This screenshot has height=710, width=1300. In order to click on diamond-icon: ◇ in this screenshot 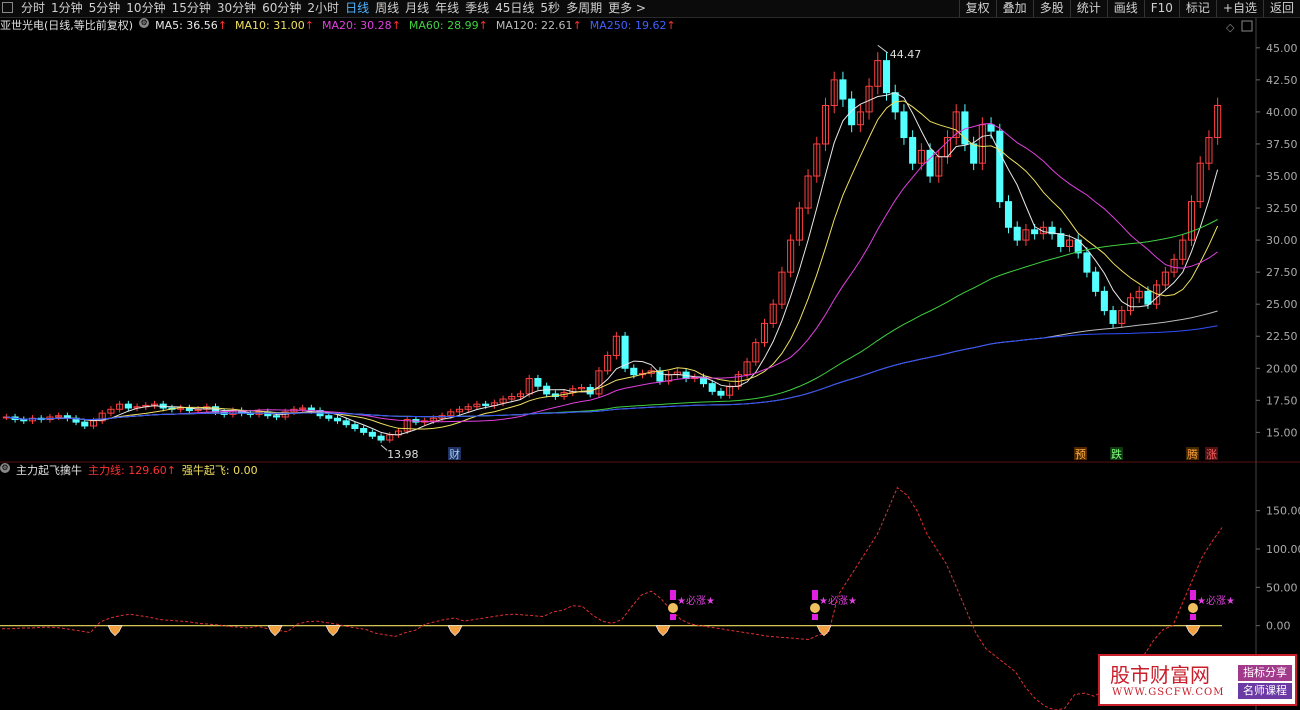, I will do `click(1230, 27)`.